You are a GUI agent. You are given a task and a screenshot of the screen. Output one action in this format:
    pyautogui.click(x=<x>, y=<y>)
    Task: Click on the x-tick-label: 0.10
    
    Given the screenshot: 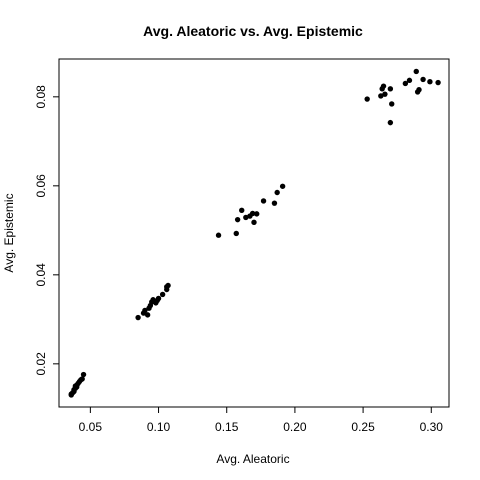 What is the action you would take?
    pyautogui.click(x=159, y=427)
    